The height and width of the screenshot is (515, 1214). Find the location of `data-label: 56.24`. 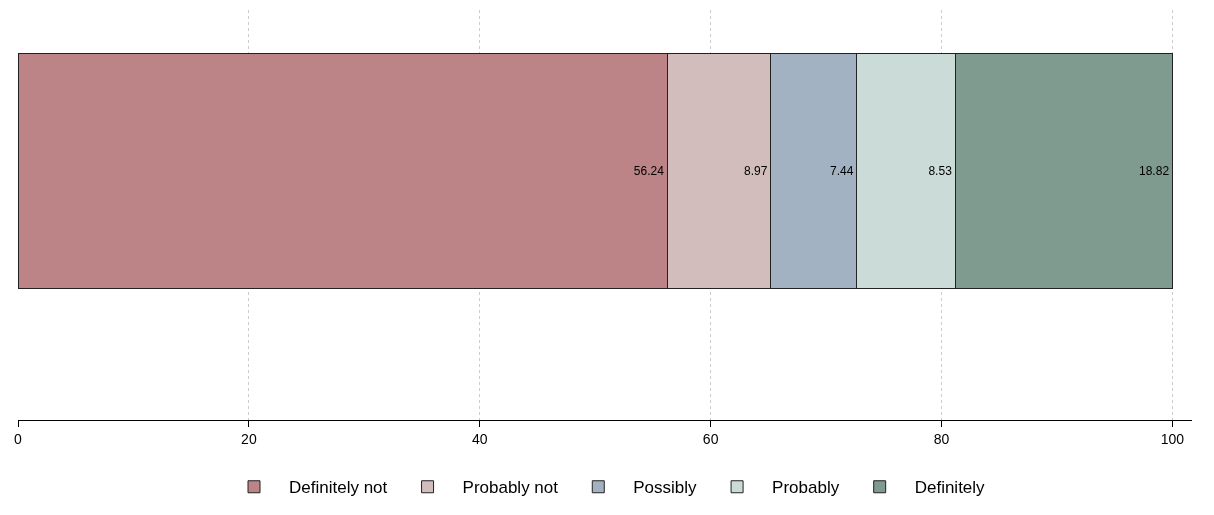

data-label: 56.24 is located at coordinates (649, 171).